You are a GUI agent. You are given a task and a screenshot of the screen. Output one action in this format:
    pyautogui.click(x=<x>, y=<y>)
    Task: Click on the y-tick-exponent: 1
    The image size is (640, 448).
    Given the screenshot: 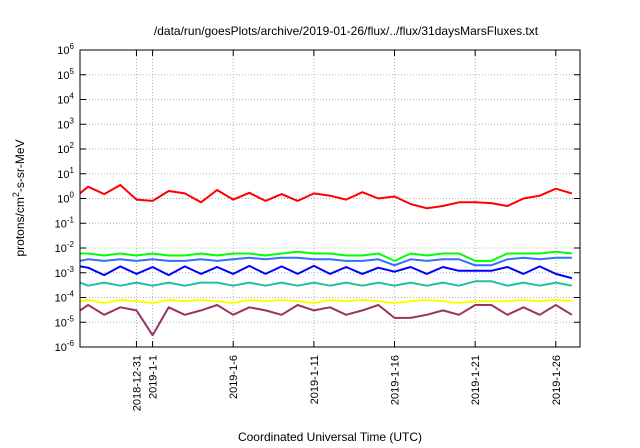 What is the action you would take?
    pyautogui.click(x=72, y=170)
    